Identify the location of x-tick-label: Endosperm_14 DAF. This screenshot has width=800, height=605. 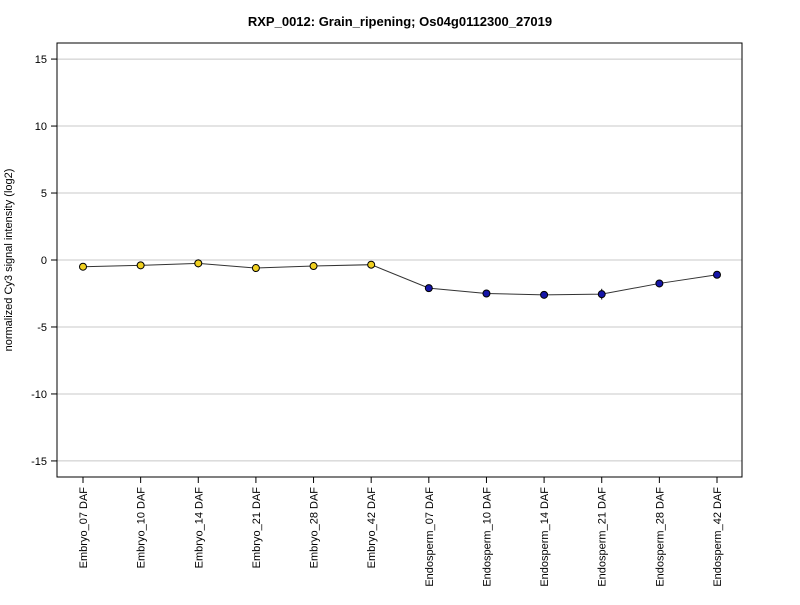
(545, 537).